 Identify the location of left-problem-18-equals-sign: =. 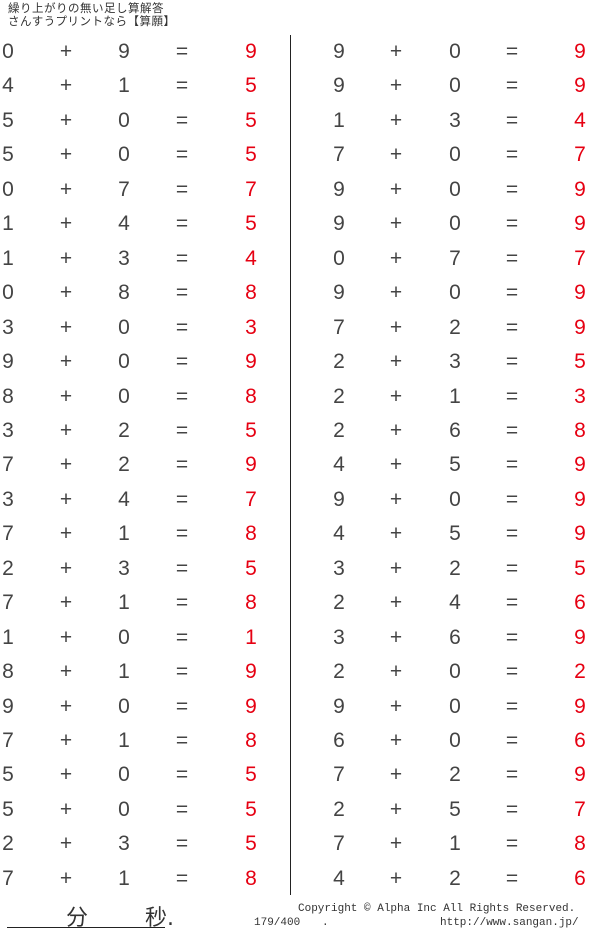
(182, 637).